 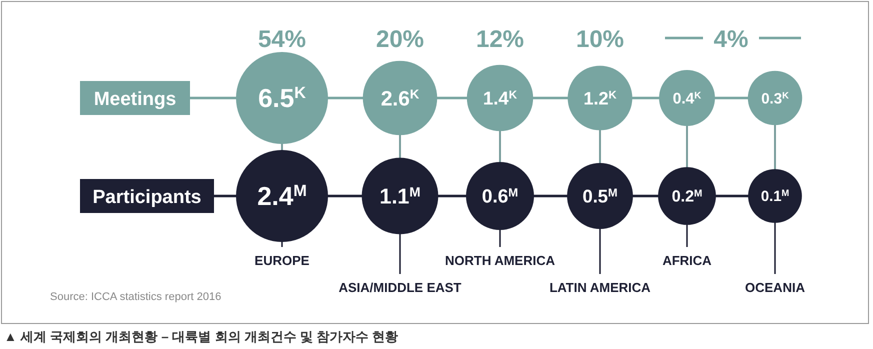 I want to click on data-label: 1.2$^{K}$, so click(x=600, y=98).